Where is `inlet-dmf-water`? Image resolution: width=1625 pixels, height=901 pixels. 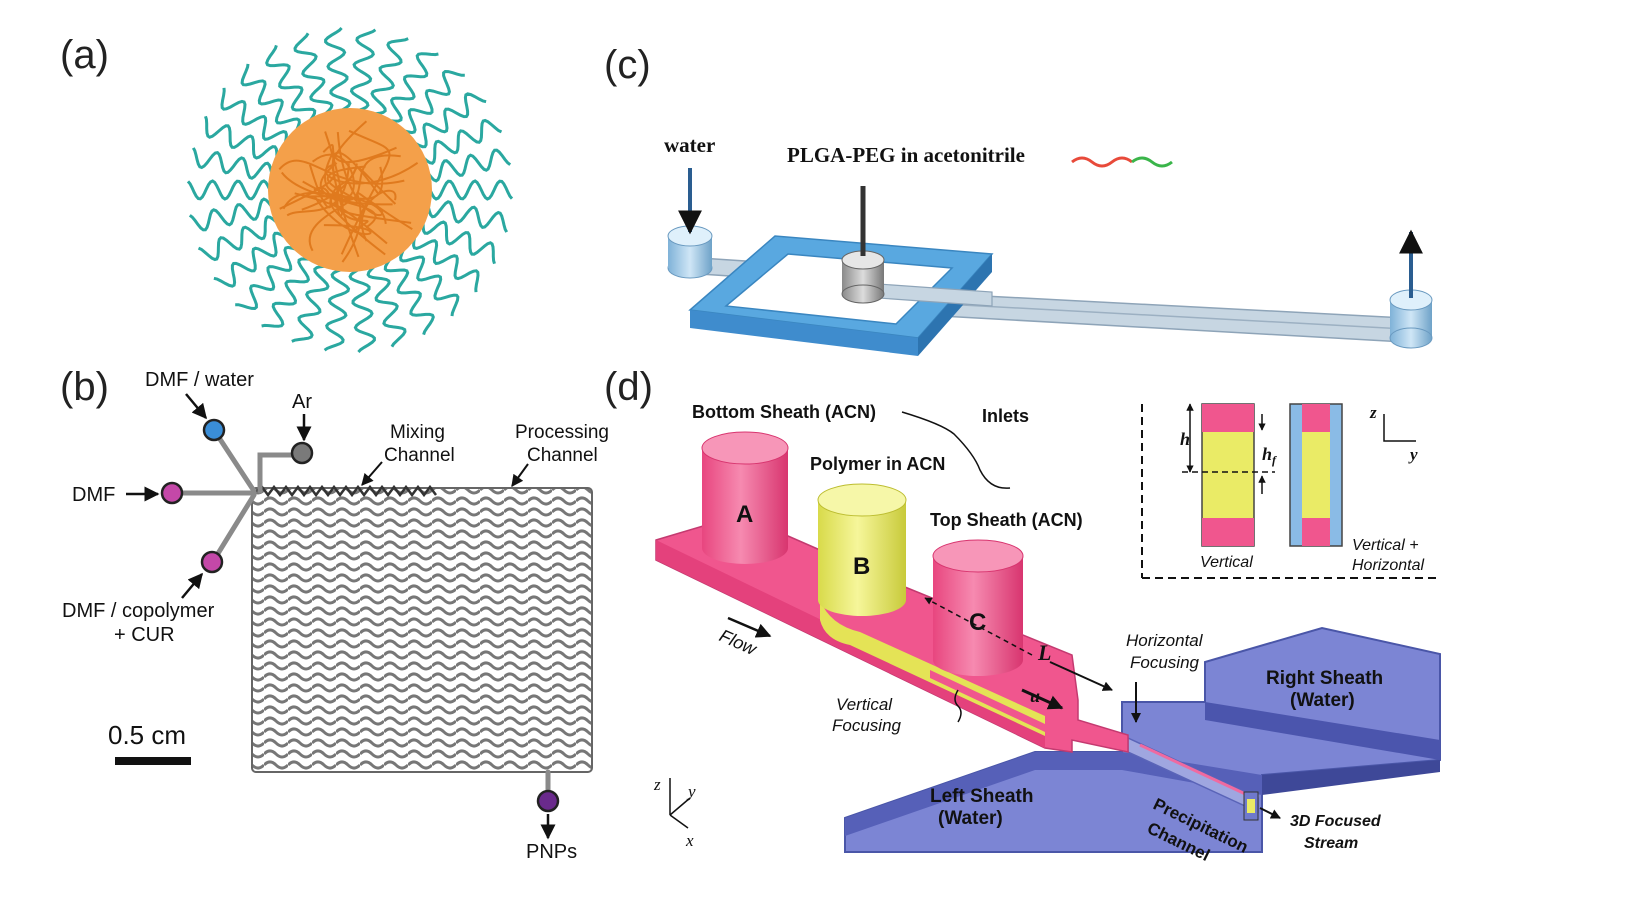 inlet-dmf-water is located at coordinates (214, 430).